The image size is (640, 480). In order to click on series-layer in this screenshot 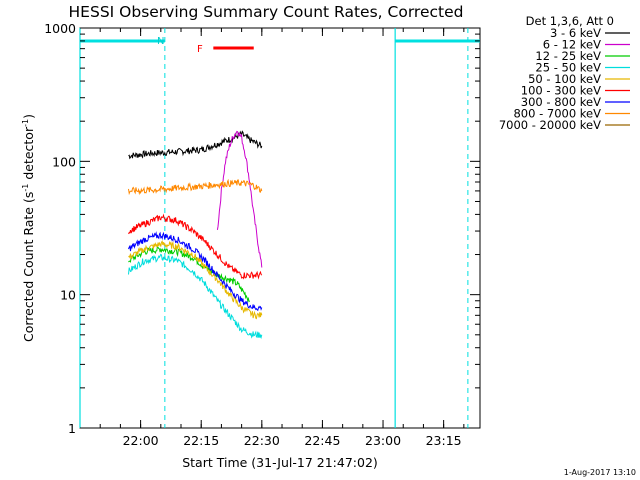, I will do `click(195, 235)`.